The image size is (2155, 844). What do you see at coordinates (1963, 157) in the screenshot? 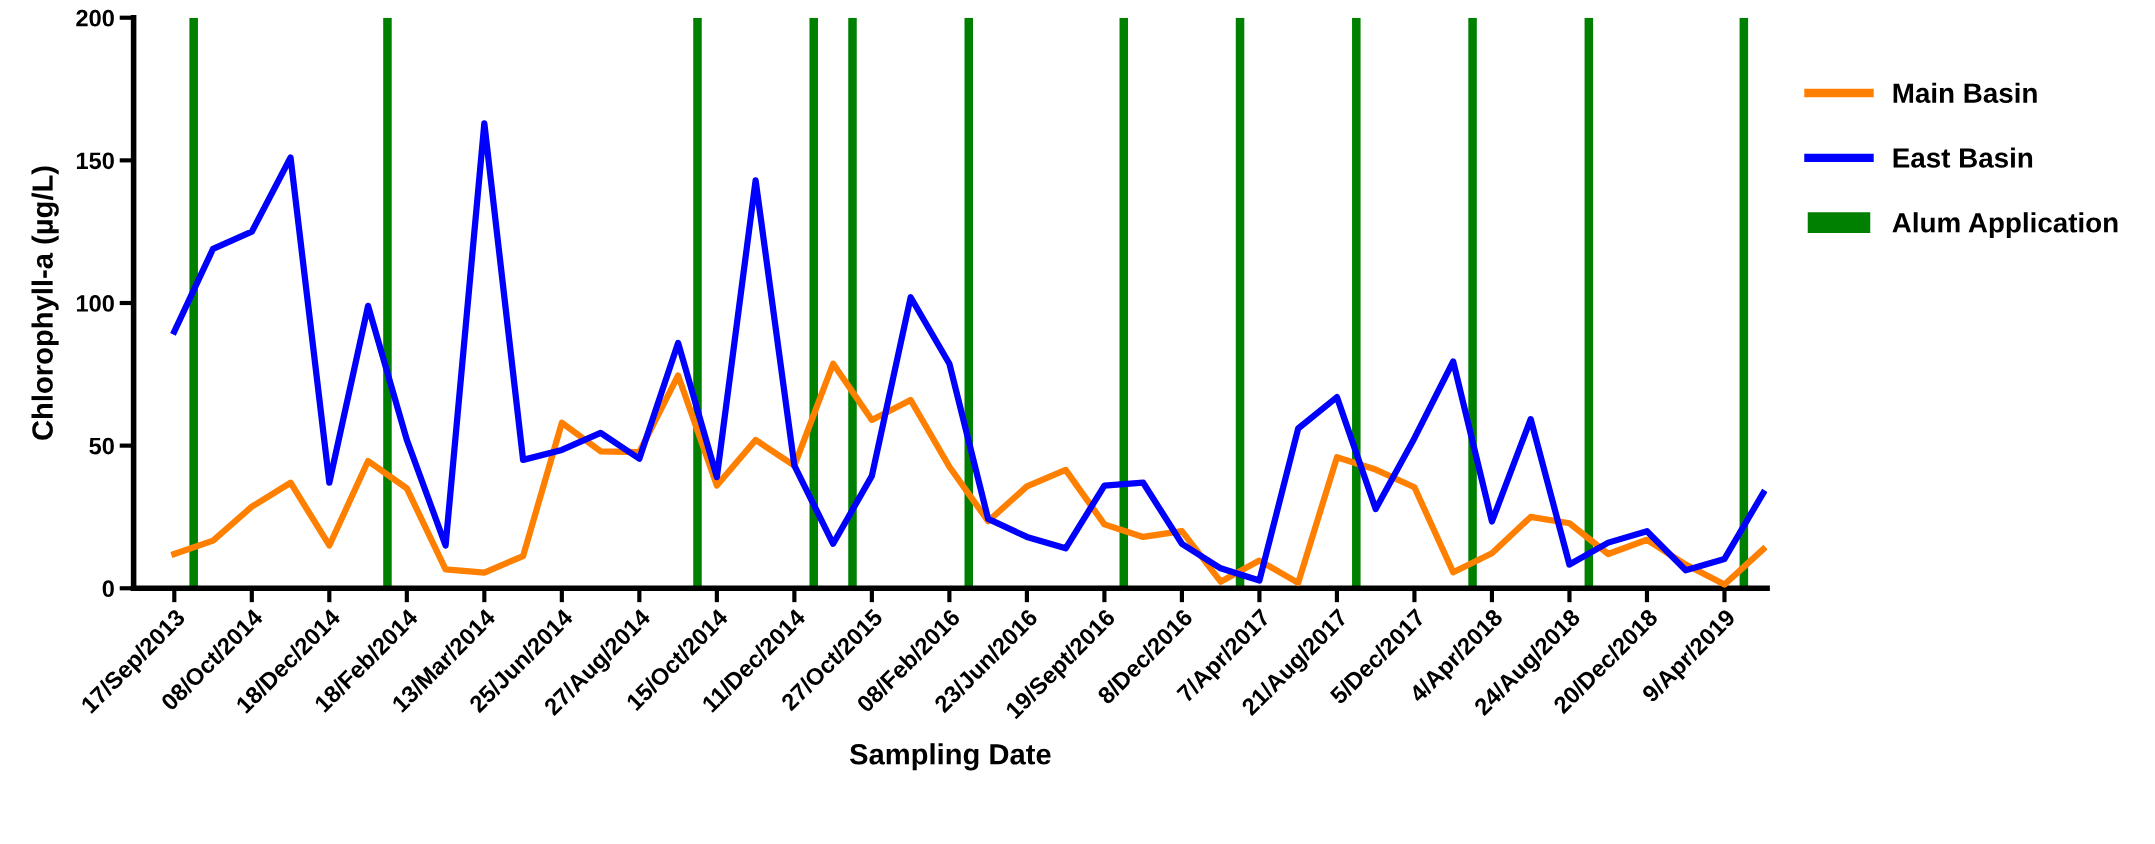
I see `legend-label: East Basin` at bounding box center [1963, 157].